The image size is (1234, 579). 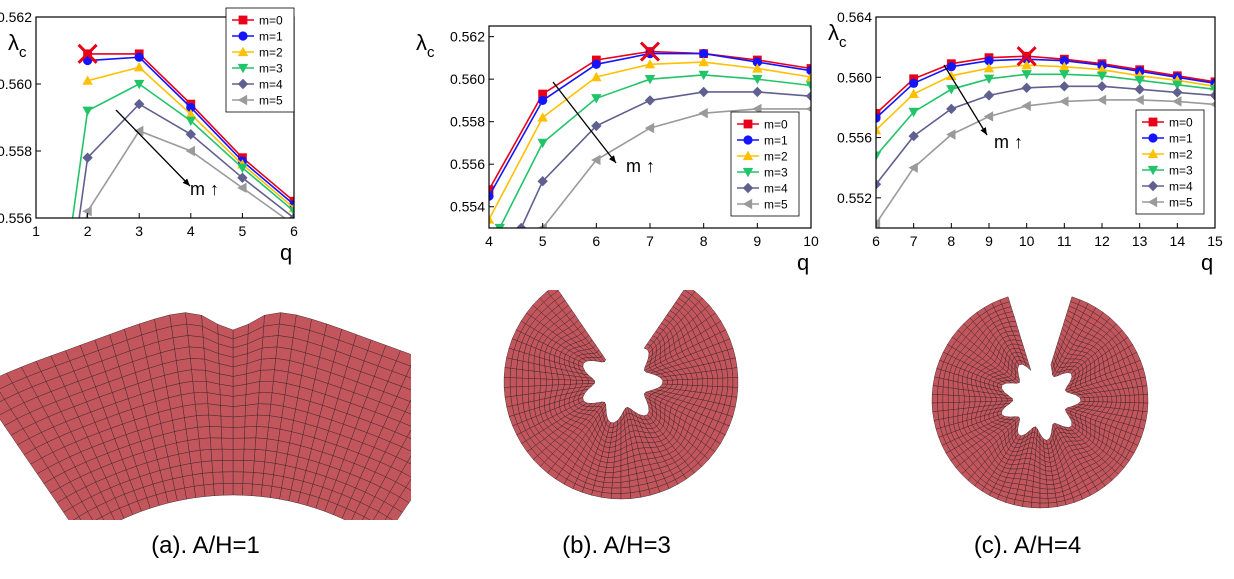 I want to click on y-tick-label: 0.558, so click(x=16, y=151).